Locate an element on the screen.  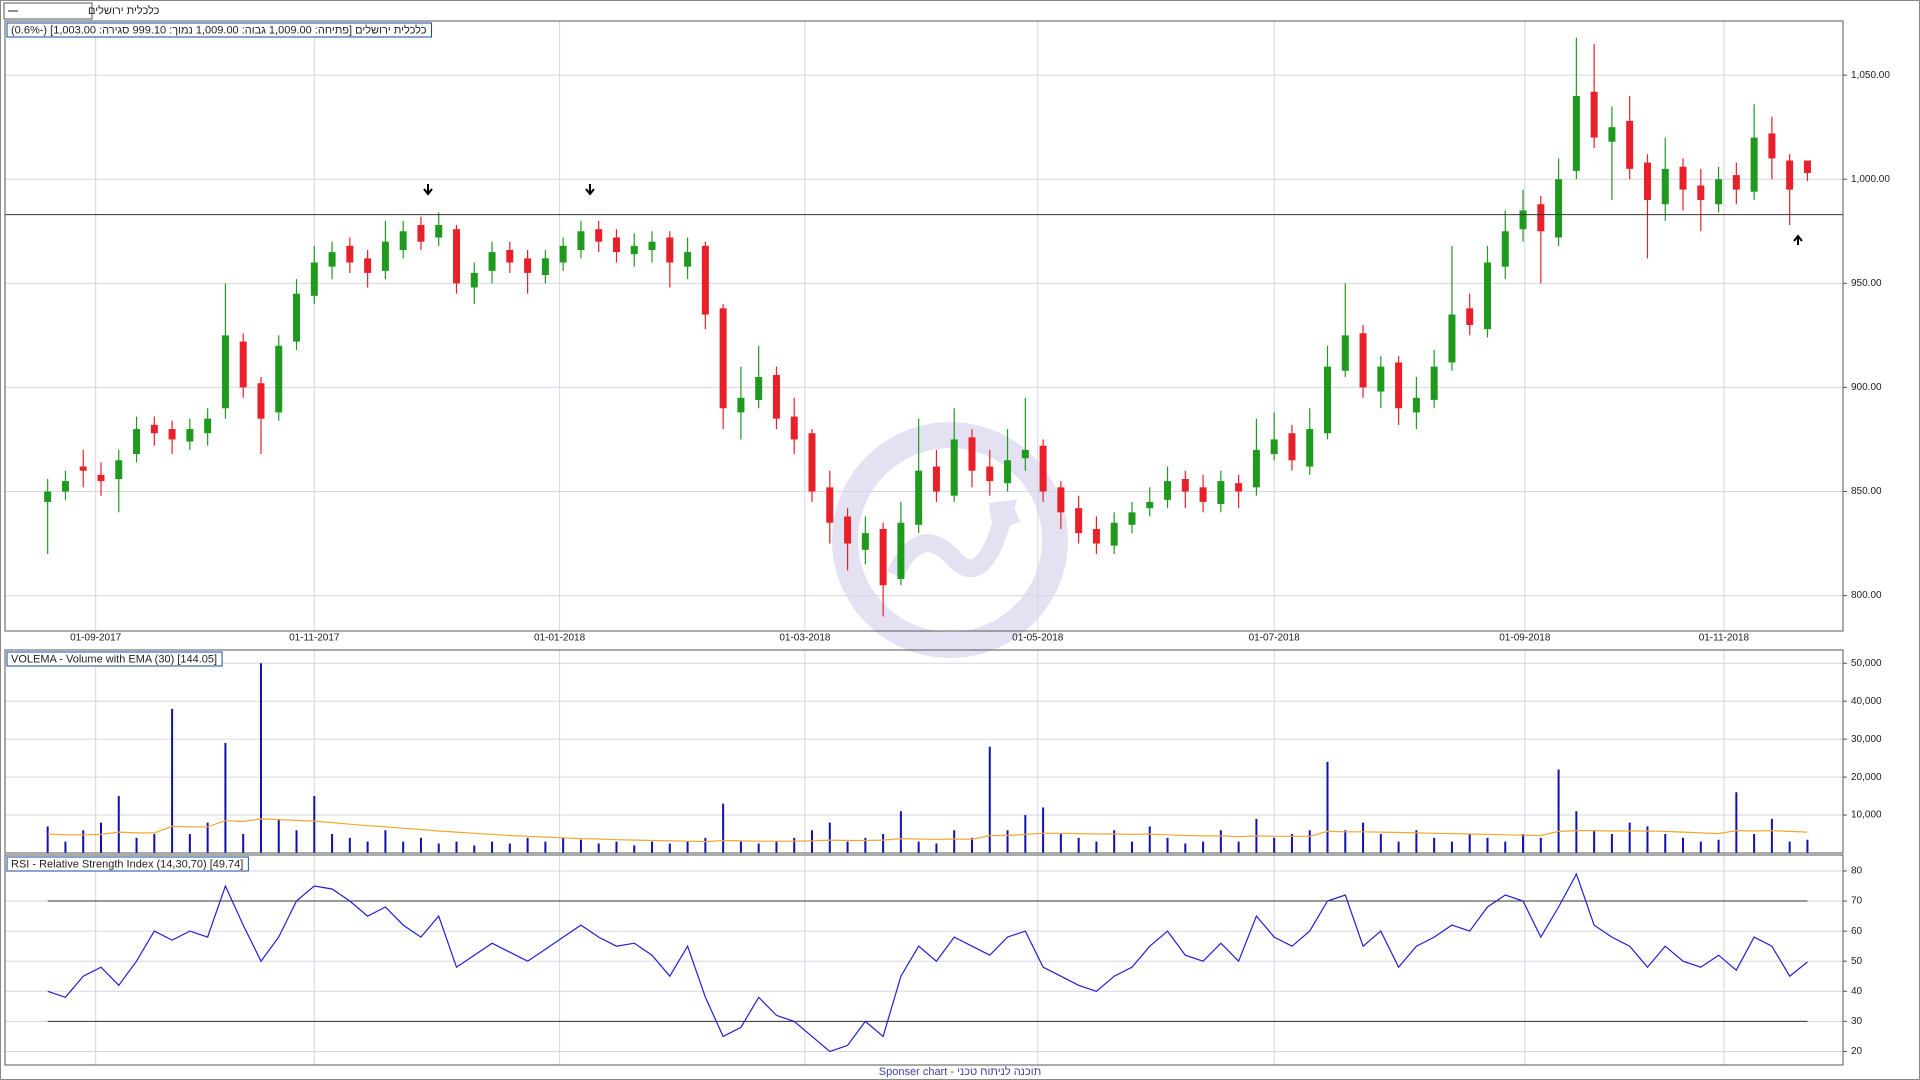
y-tick-label: 60 is located at coordinates (1857, 931).